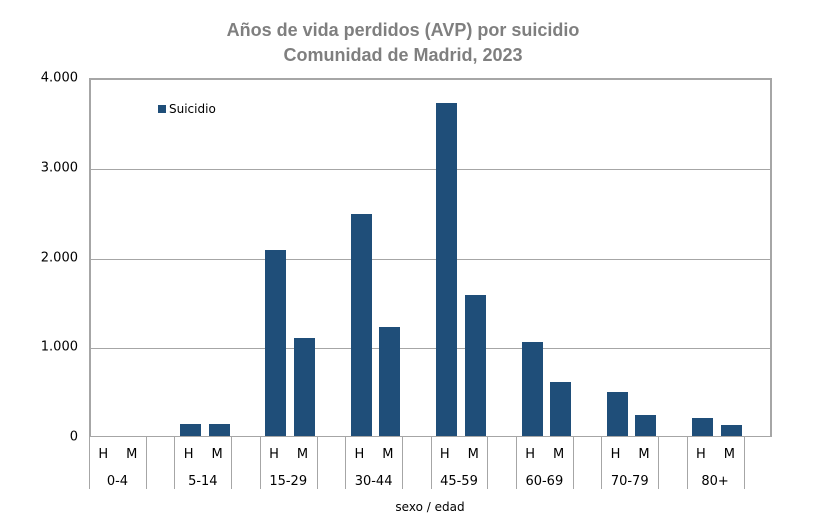 The height and width of the screenshot is (525, 816). What do you see at coordinates (117, 481) in the screenshot?
I see `x-age-label: 0-4` at bounding box center [117, 481].